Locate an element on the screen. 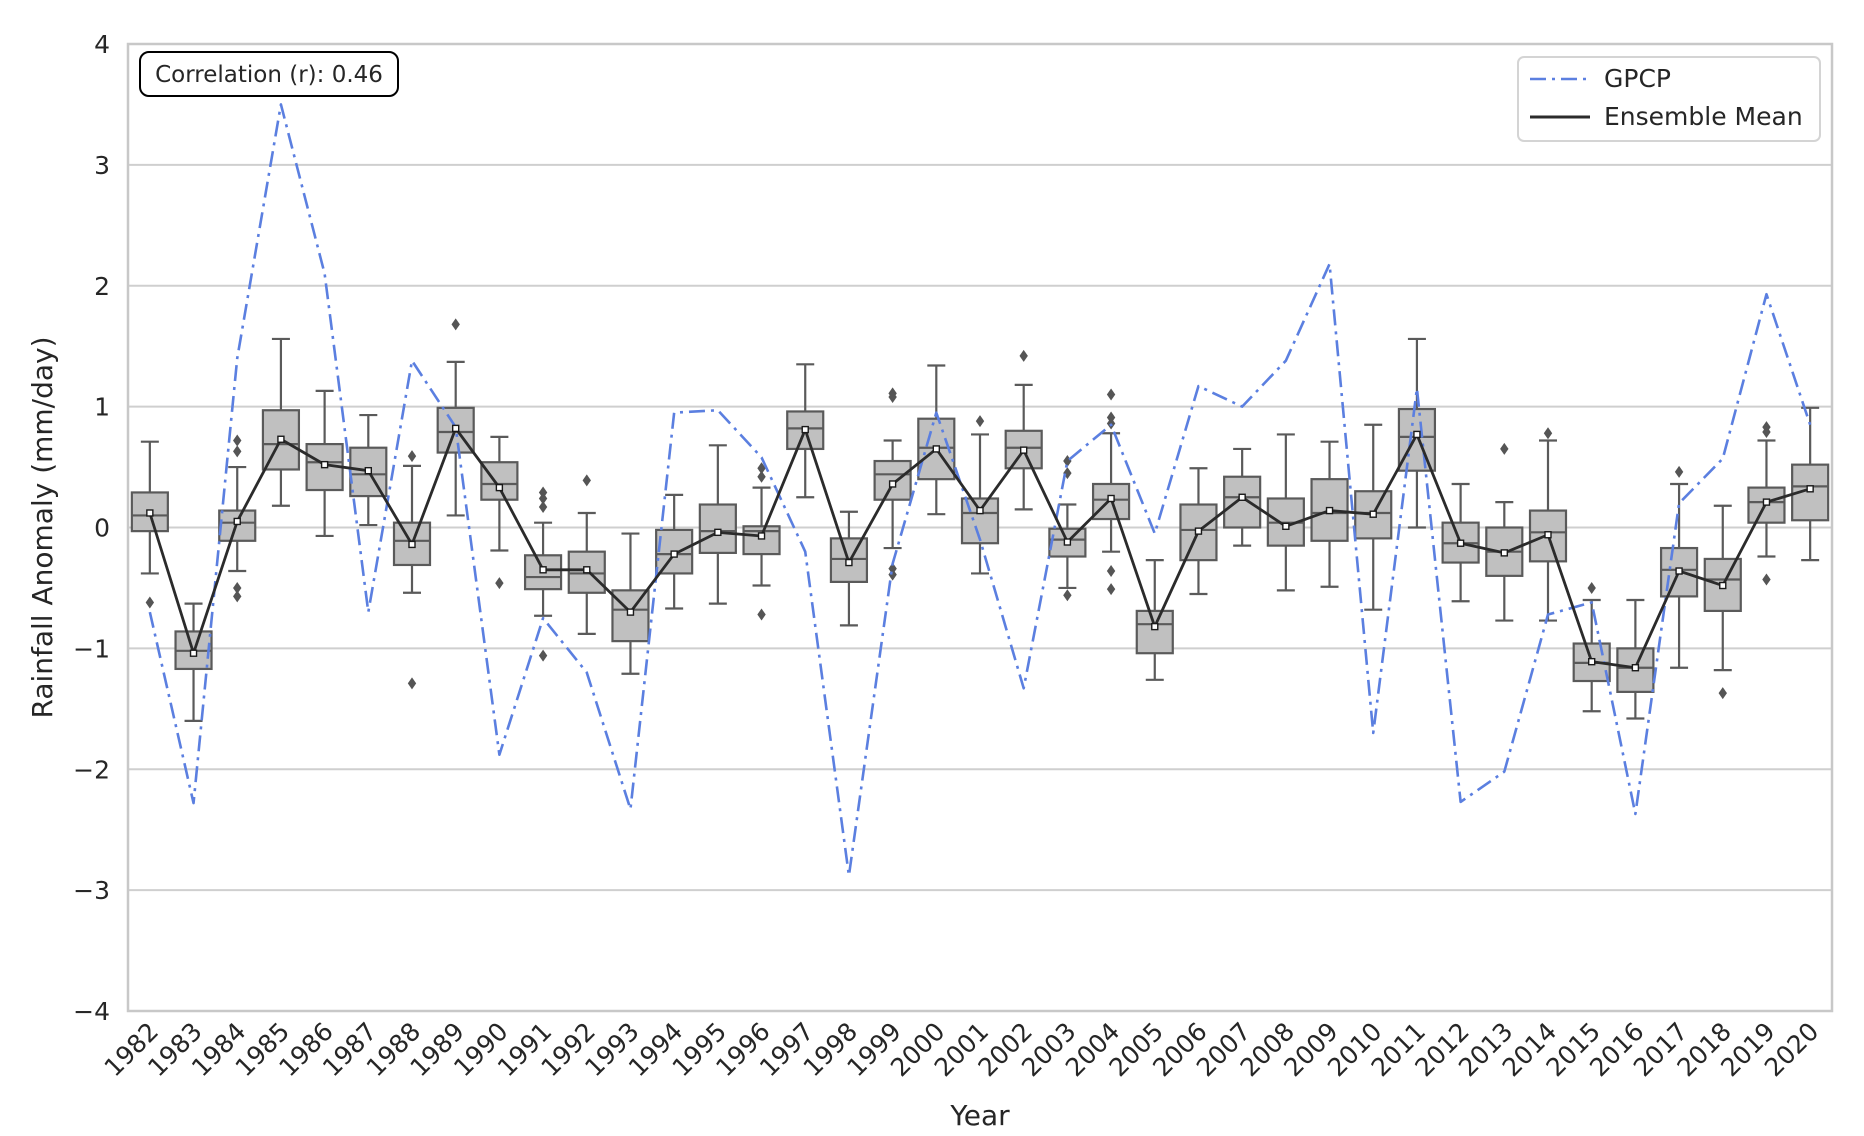  boxplot-2017 is located at coordinates (1679, 567).